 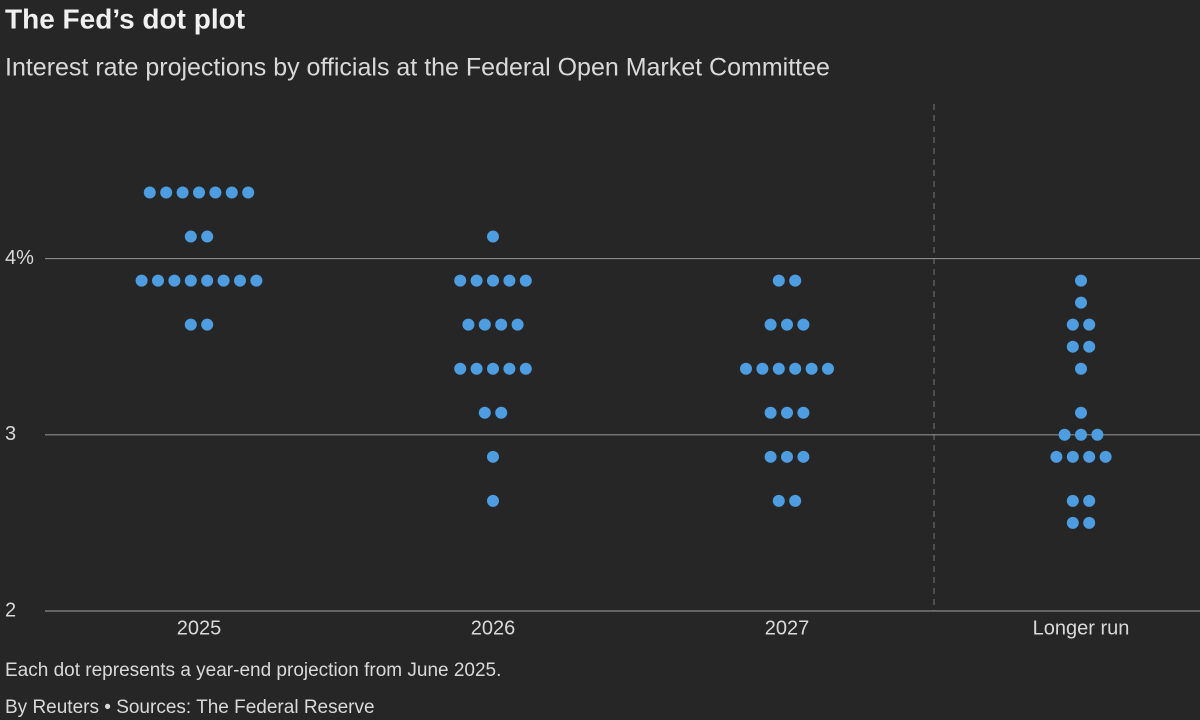 What do you see at coordinates (19, 258) in the screenshot?
I see `y-tick-label: 4%` at bounding box center [19, 258].